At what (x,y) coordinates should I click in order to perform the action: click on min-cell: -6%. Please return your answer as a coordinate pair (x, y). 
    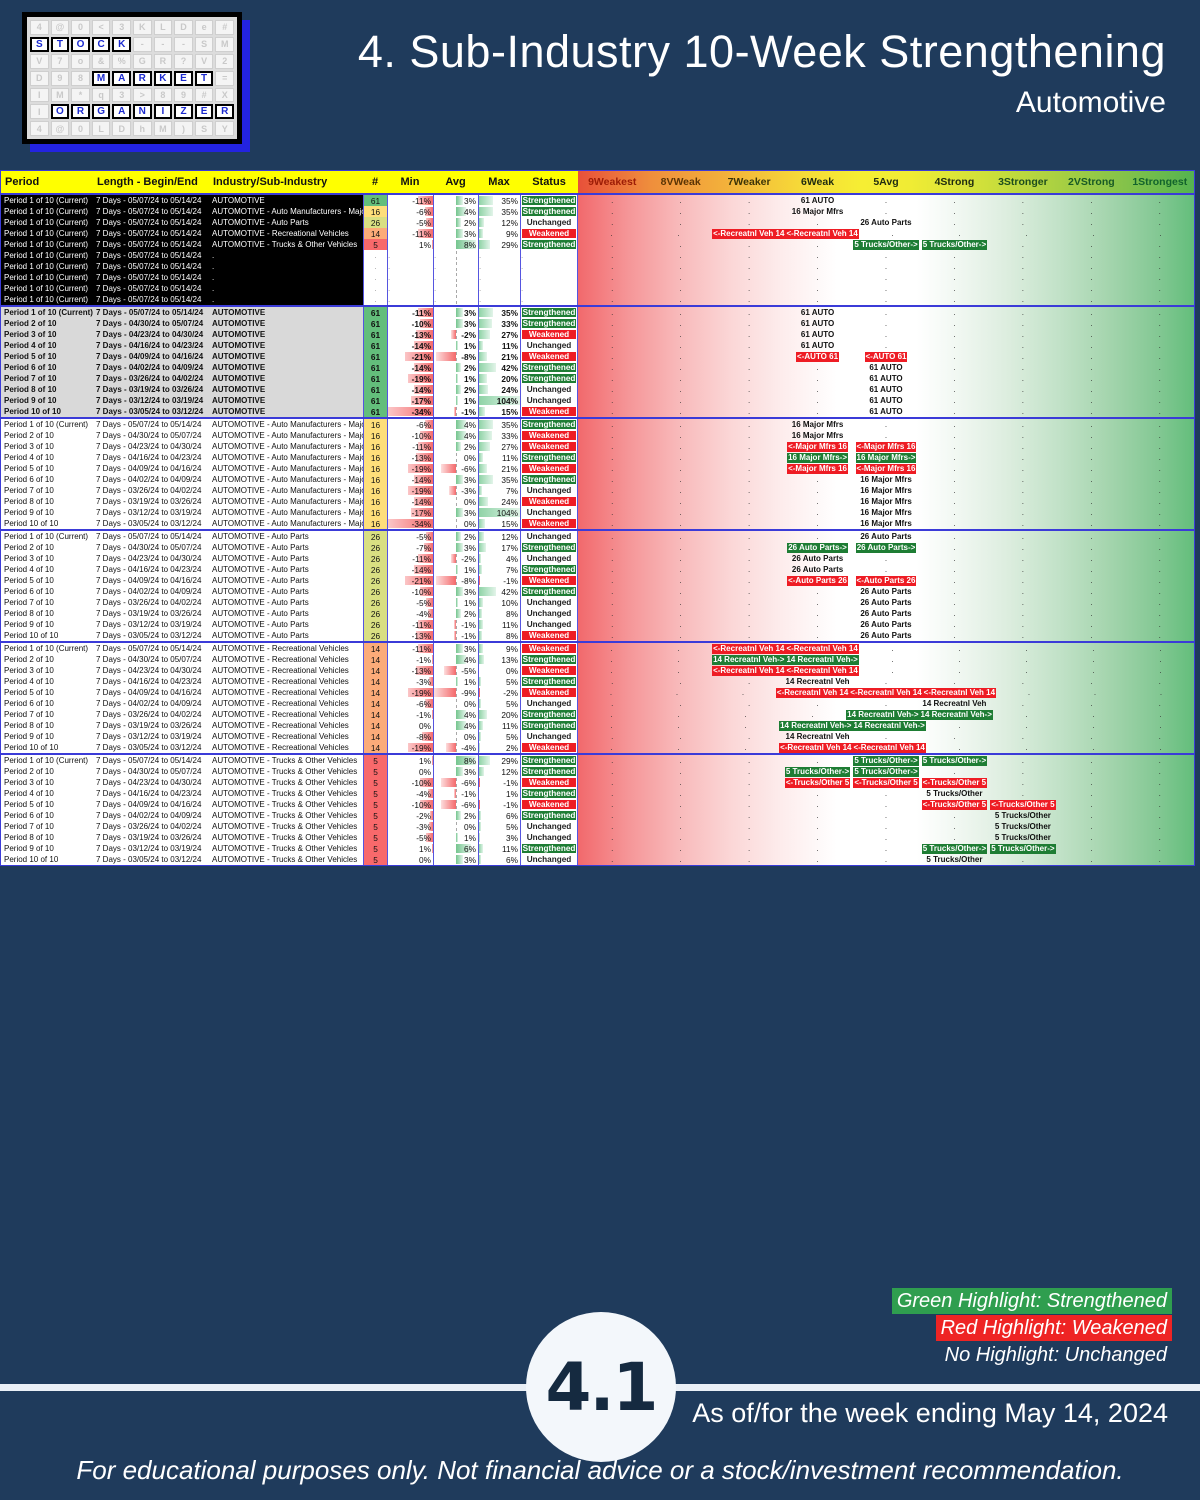
    Looking at the image, I should click on (410, 211).